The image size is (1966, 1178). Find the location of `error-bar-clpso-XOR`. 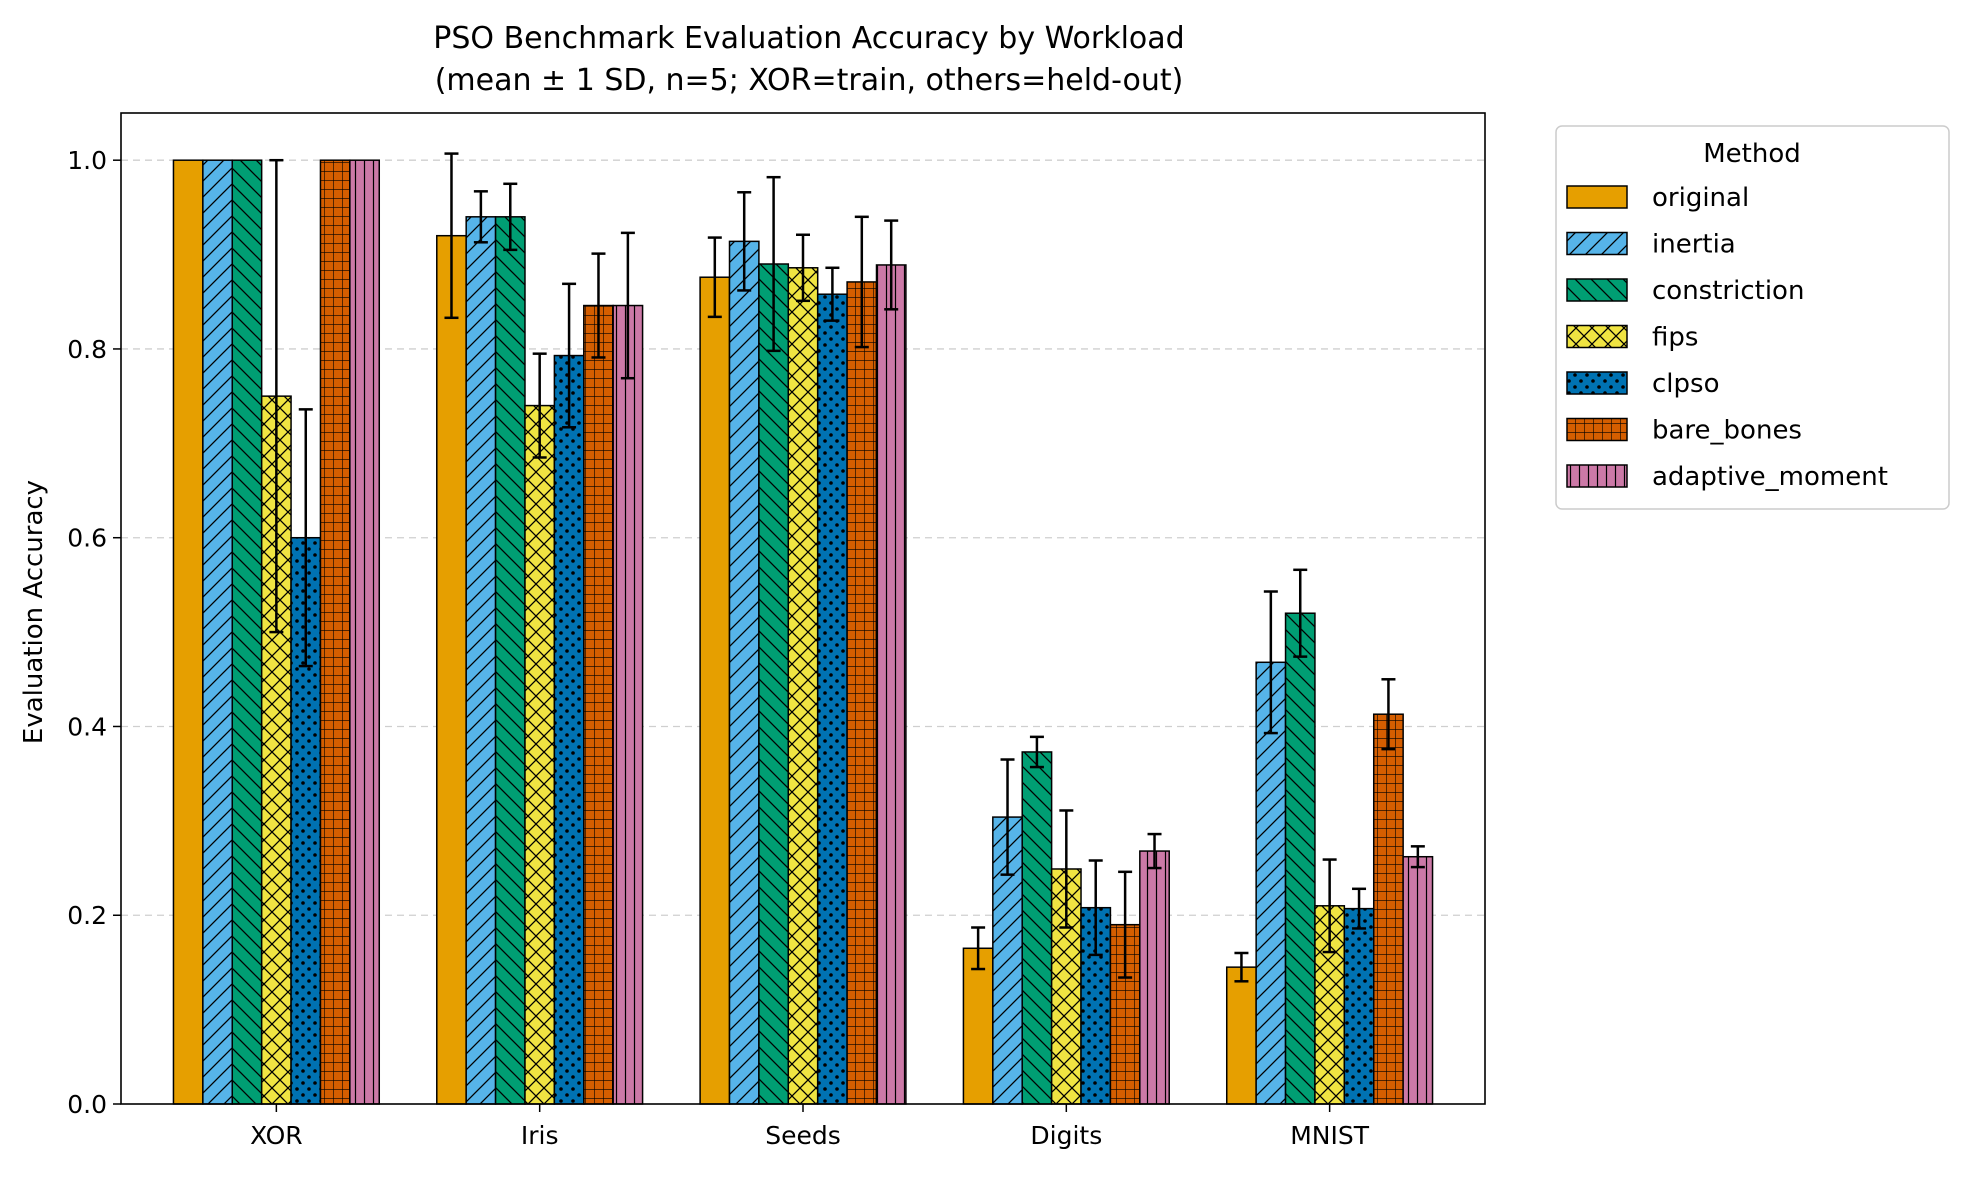

error-bar-clpso-XOR is located at coordinates (305, 538).